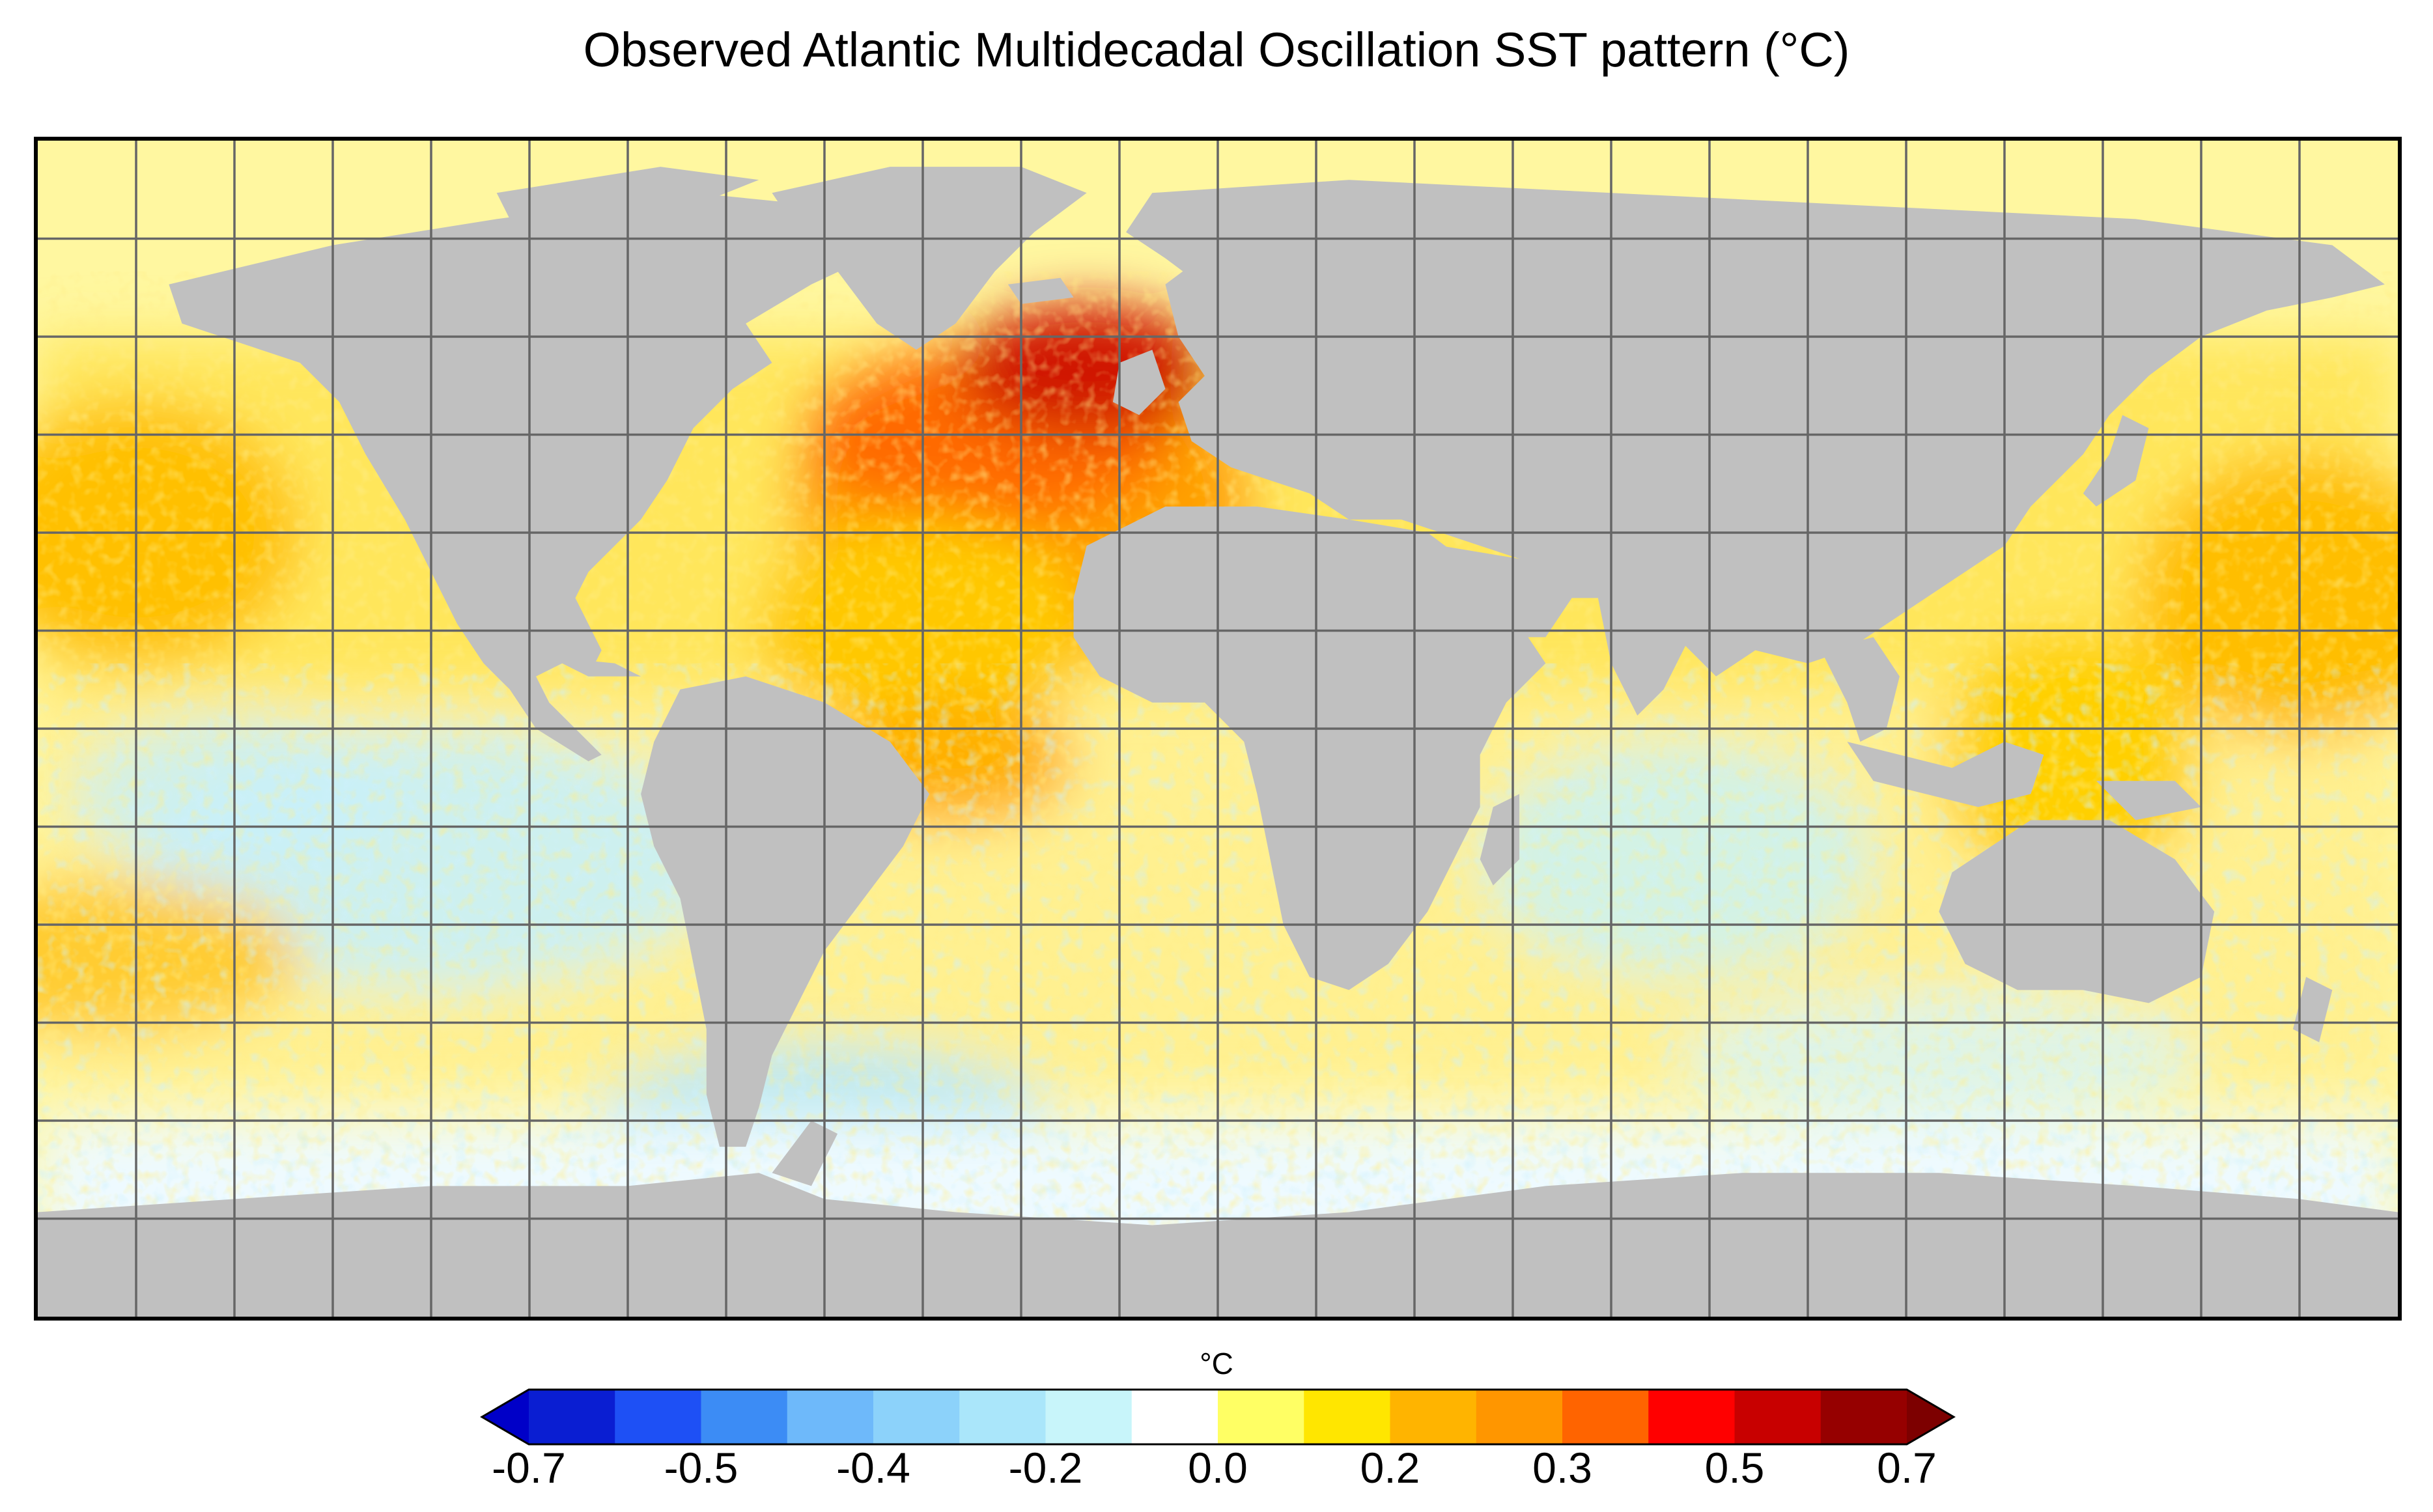  What do you see at coordinates (1930, 1417) in the screenshot?
I see `colorbar-over-arrow` at bounding box center [1930, 1417].